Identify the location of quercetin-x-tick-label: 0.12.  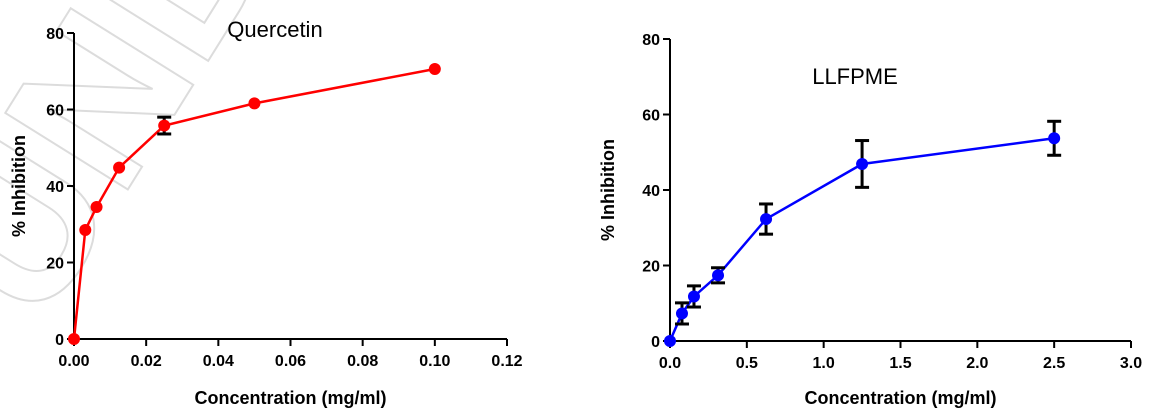
(506, 361).